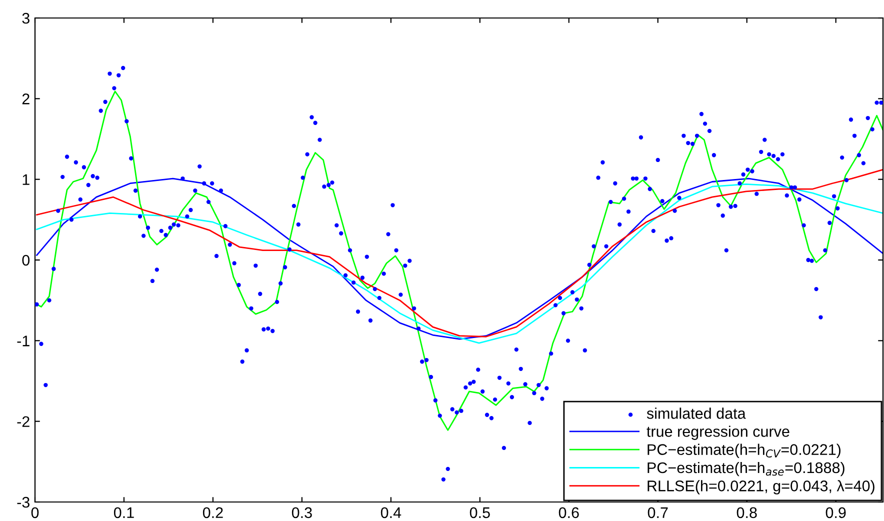  I want to click on x-tick-label: 0.9, so click(836, 512).